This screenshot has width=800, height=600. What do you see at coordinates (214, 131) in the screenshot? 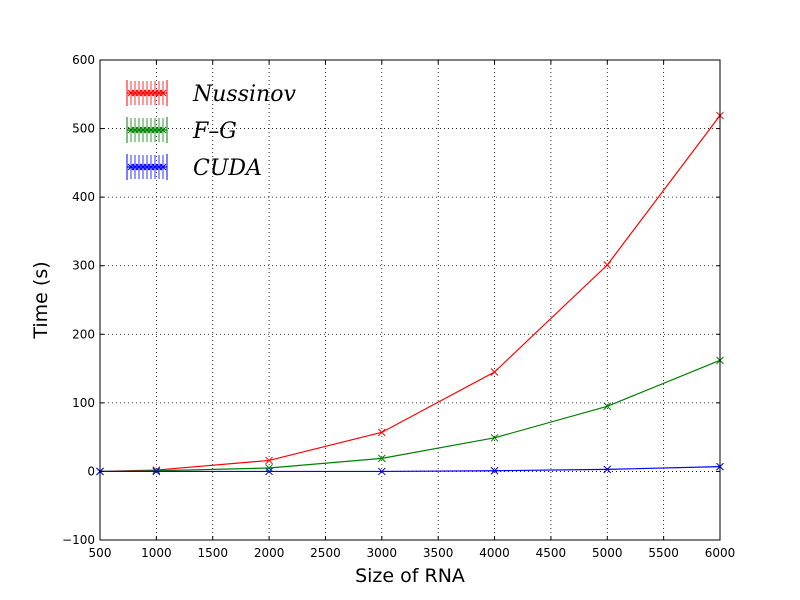
I see `legend-label: F–G` at bounding box center [214, 131].